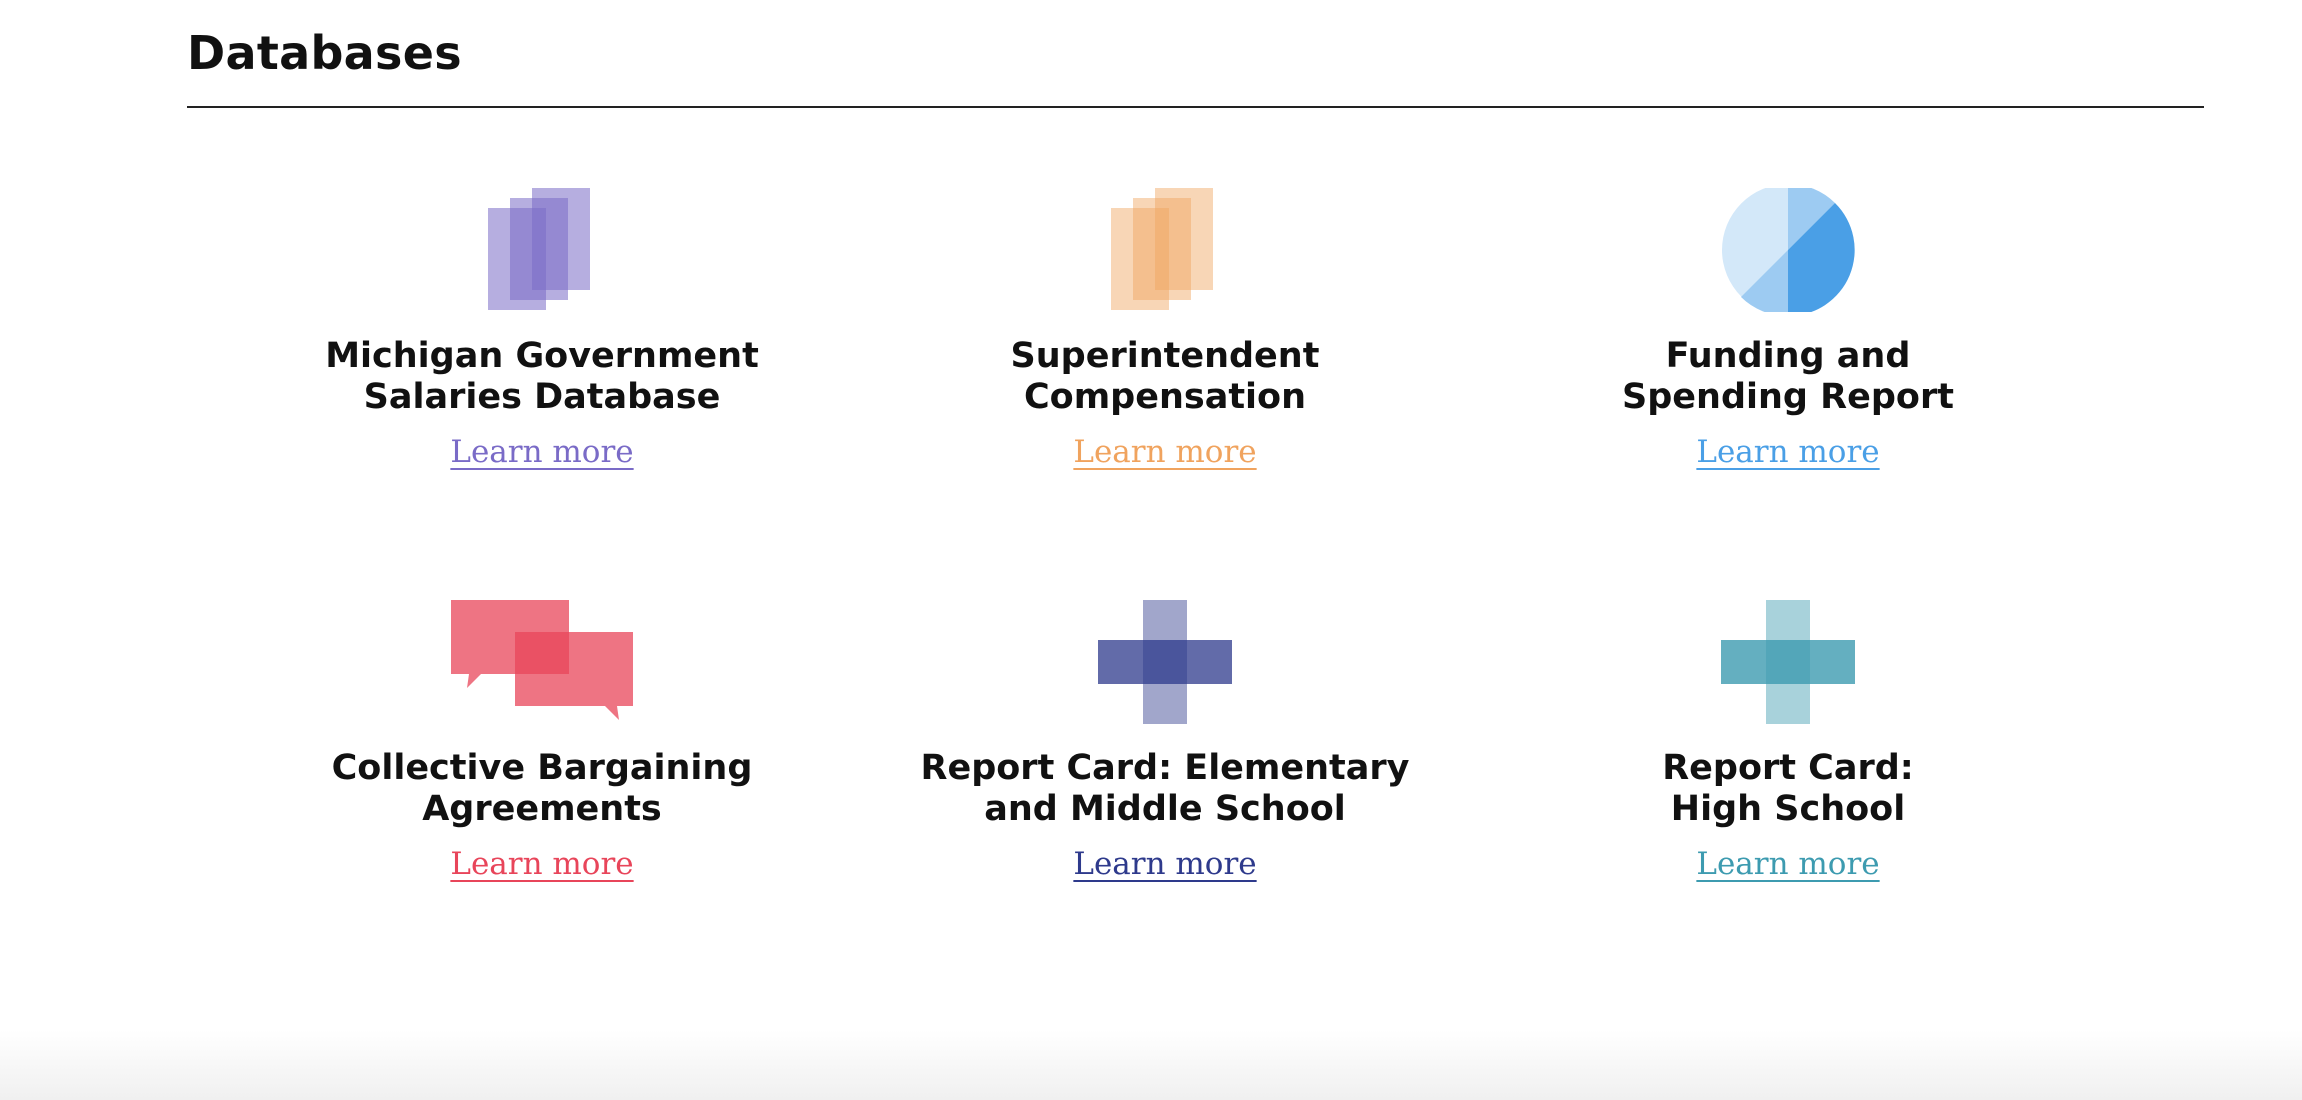  Describe the element at coordinates (1788, 741) in the screenshot. I see `card-report-card-high-school: Report Card: High School Learn more` at that location.